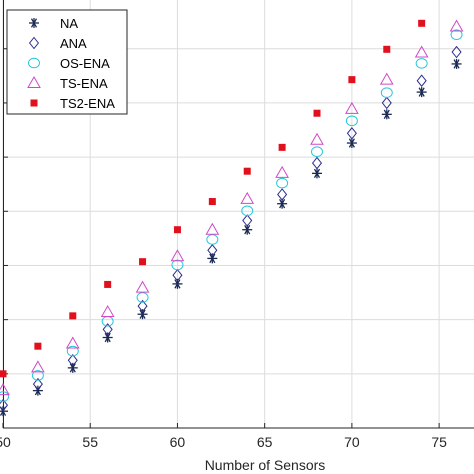  What do you see at coordinates (84, 83) in the screenshot?
I see `legend-label: TS-ENA` at bounding box center [84, 83].